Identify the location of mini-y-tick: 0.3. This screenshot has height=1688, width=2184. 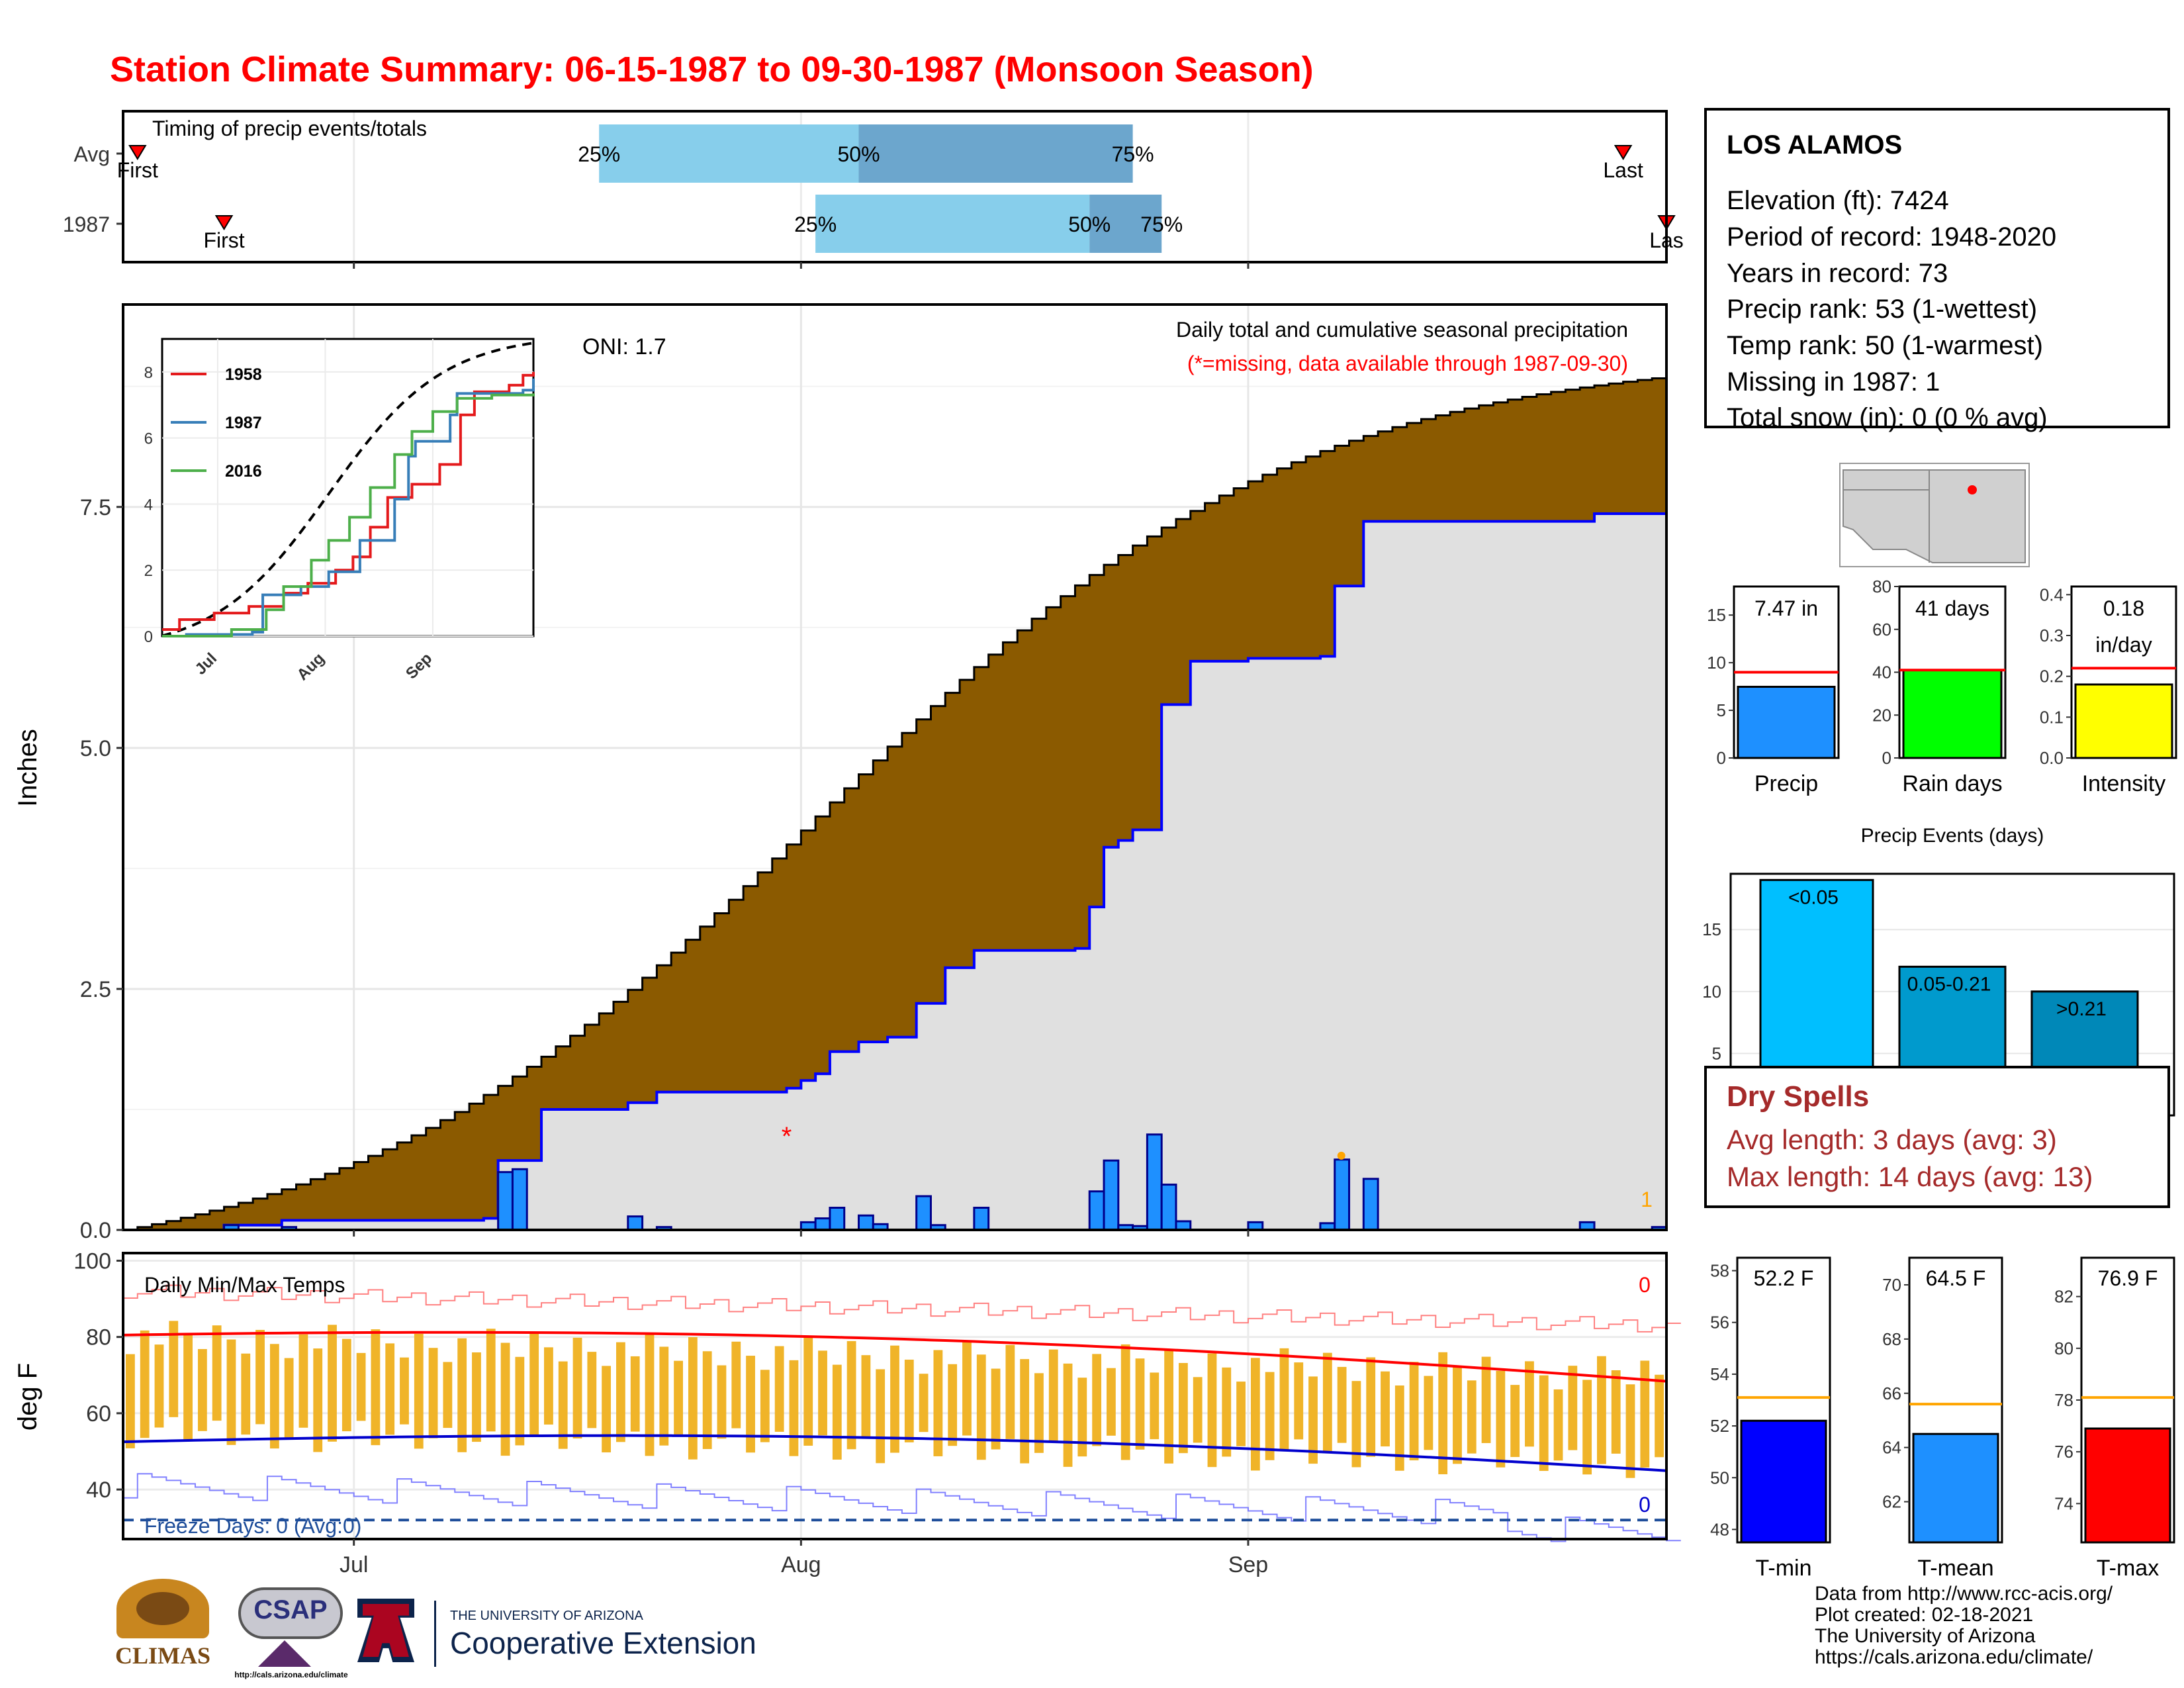
(2052, 635).